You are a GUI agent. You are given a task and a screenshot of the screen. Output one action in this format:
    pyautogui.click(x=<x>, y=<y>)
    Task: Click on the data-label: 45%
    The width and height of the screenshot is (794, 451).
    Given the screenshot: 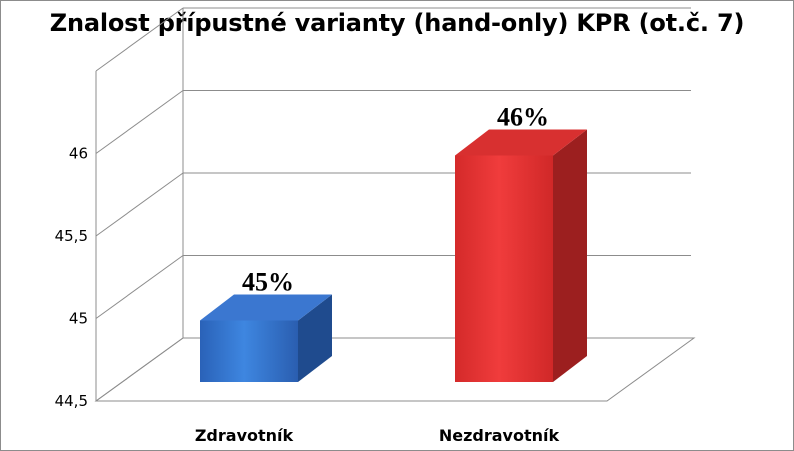 What is the action you would take?
    pyautogui.click(x=268, y=282)
    